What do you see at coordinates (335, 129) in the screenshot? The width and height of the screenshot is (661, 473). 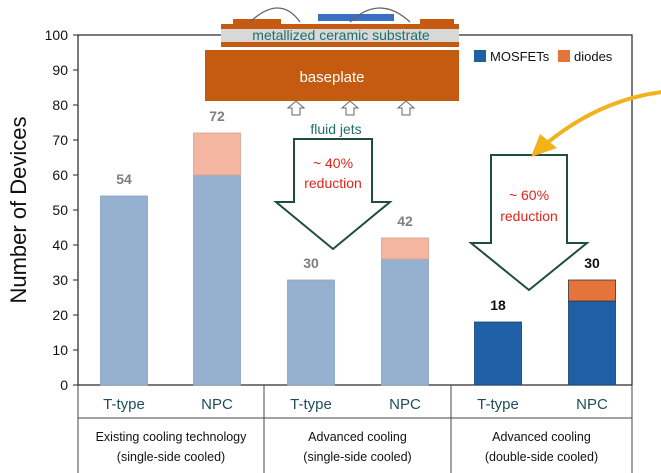 I see `fluid-jets-label: fluid jets` at bounding box center [335, 129].